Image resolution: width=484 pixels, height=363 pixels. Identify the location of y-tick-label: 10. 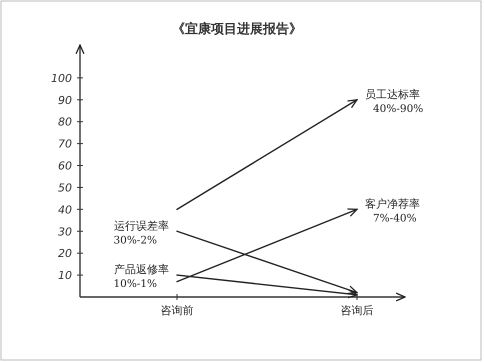
(65, 275).